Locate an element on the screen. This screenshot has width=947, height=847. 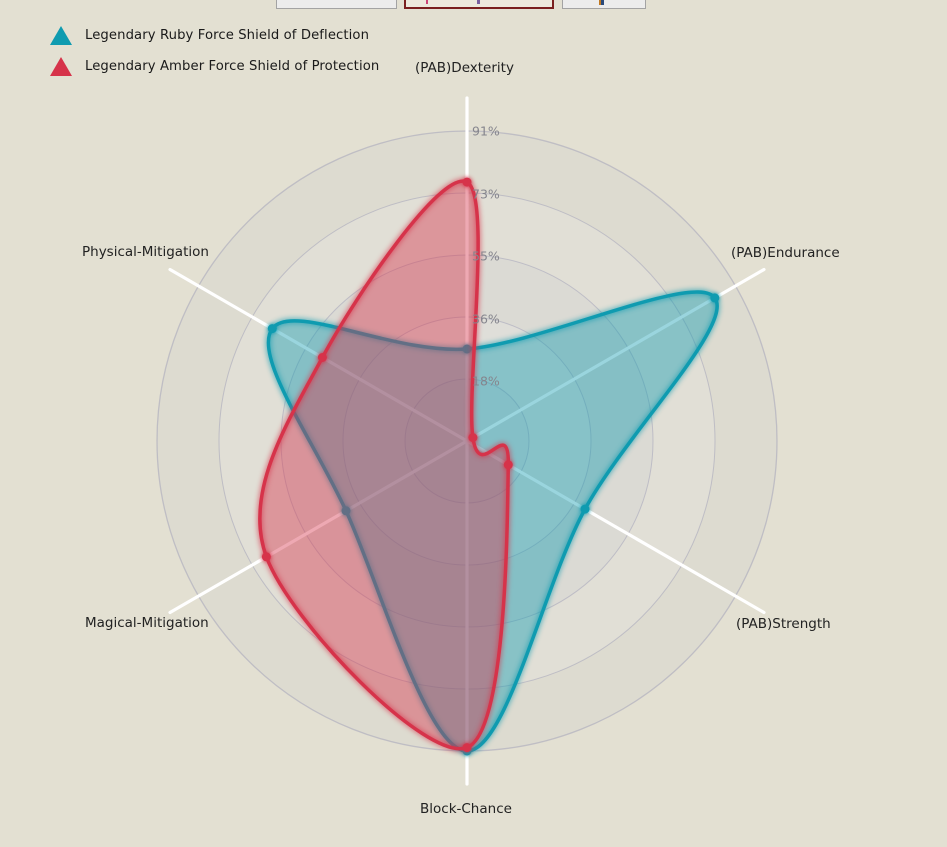
axis-label-endurance: (PAB)Endurance is located at coordinates (785, 253).